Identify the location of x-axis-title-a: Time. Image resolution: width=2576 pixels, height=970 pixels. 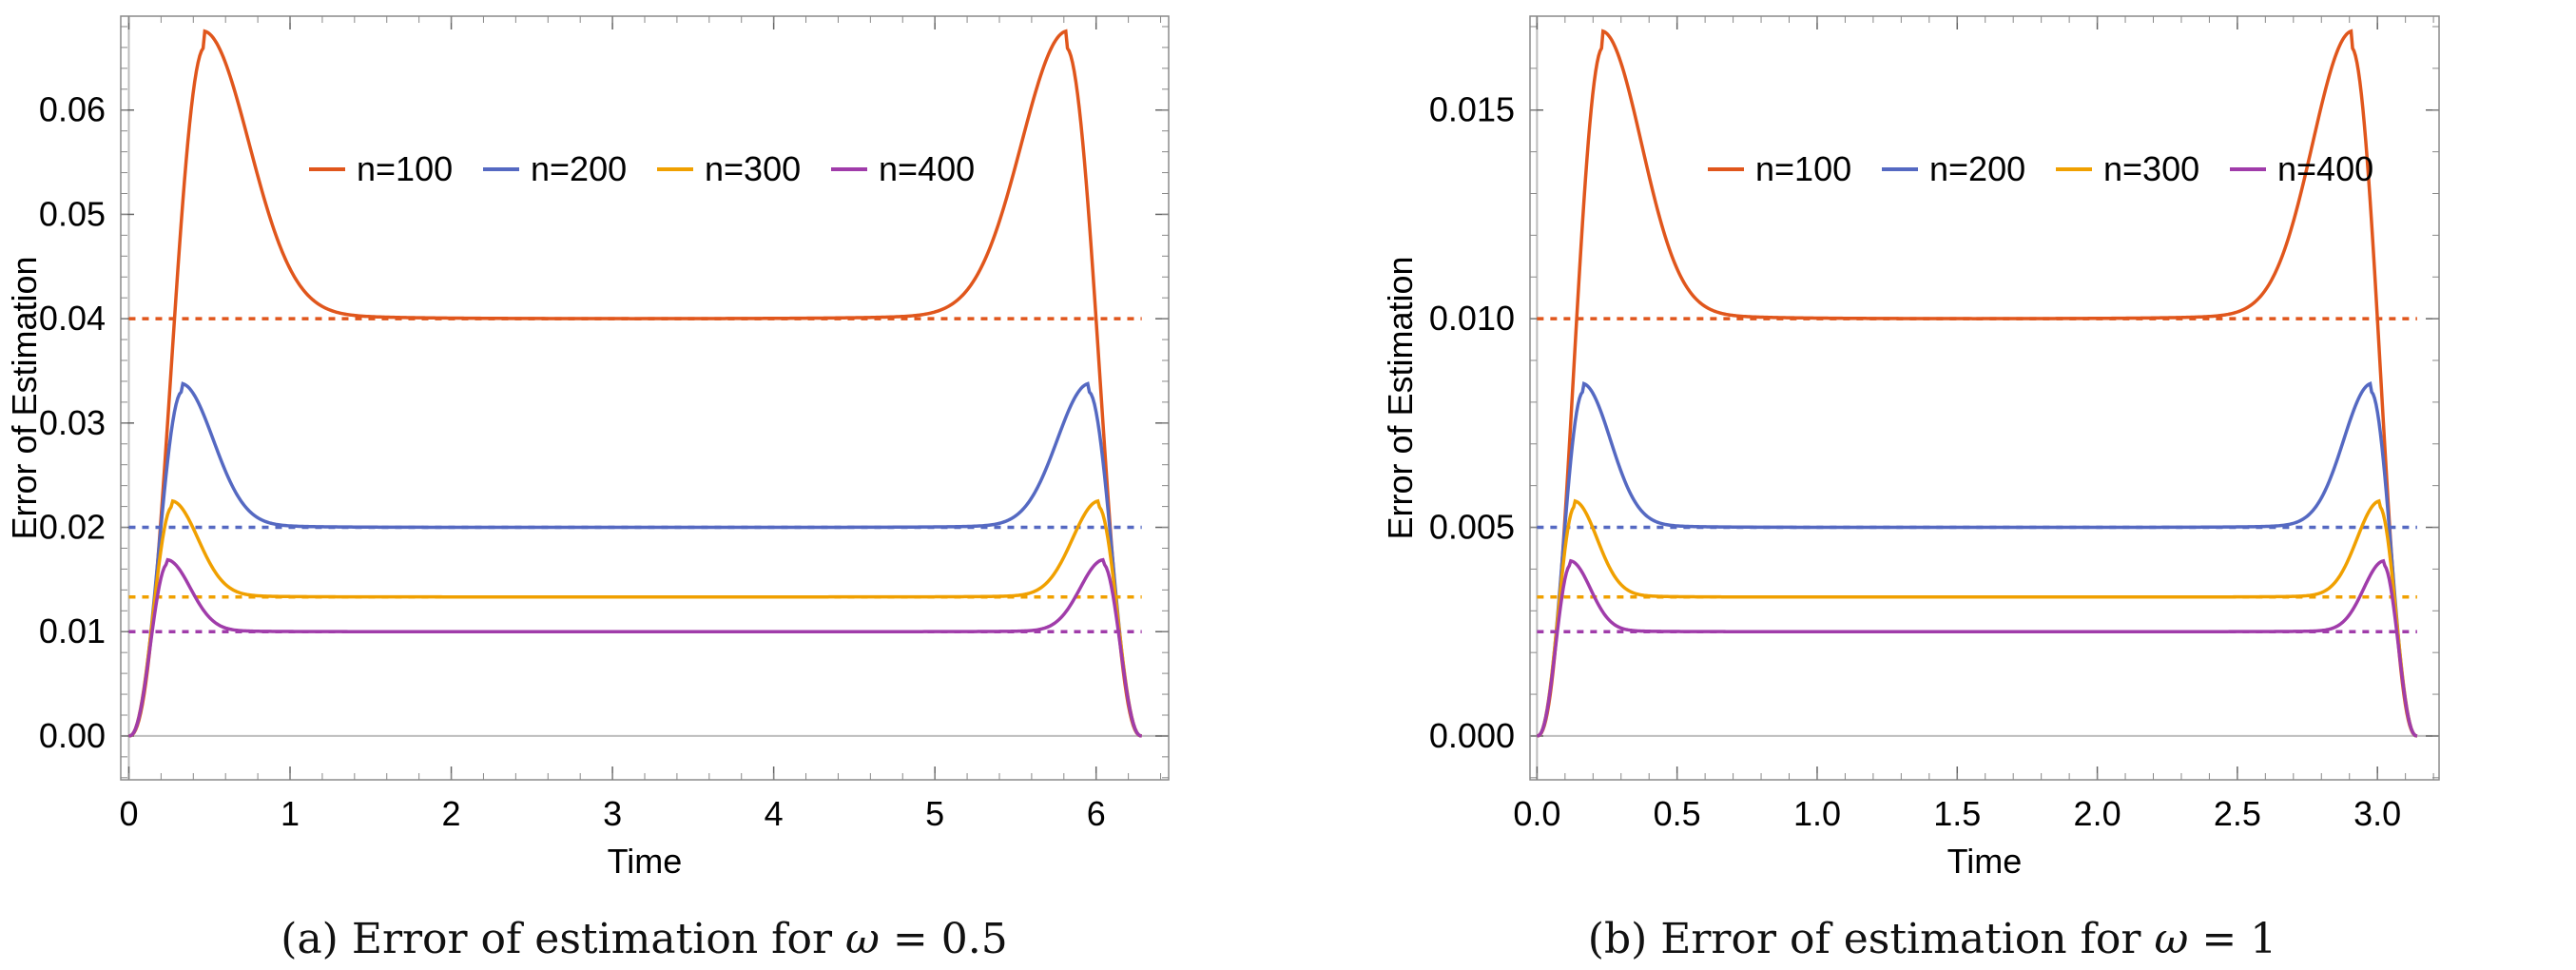
(645, 861).